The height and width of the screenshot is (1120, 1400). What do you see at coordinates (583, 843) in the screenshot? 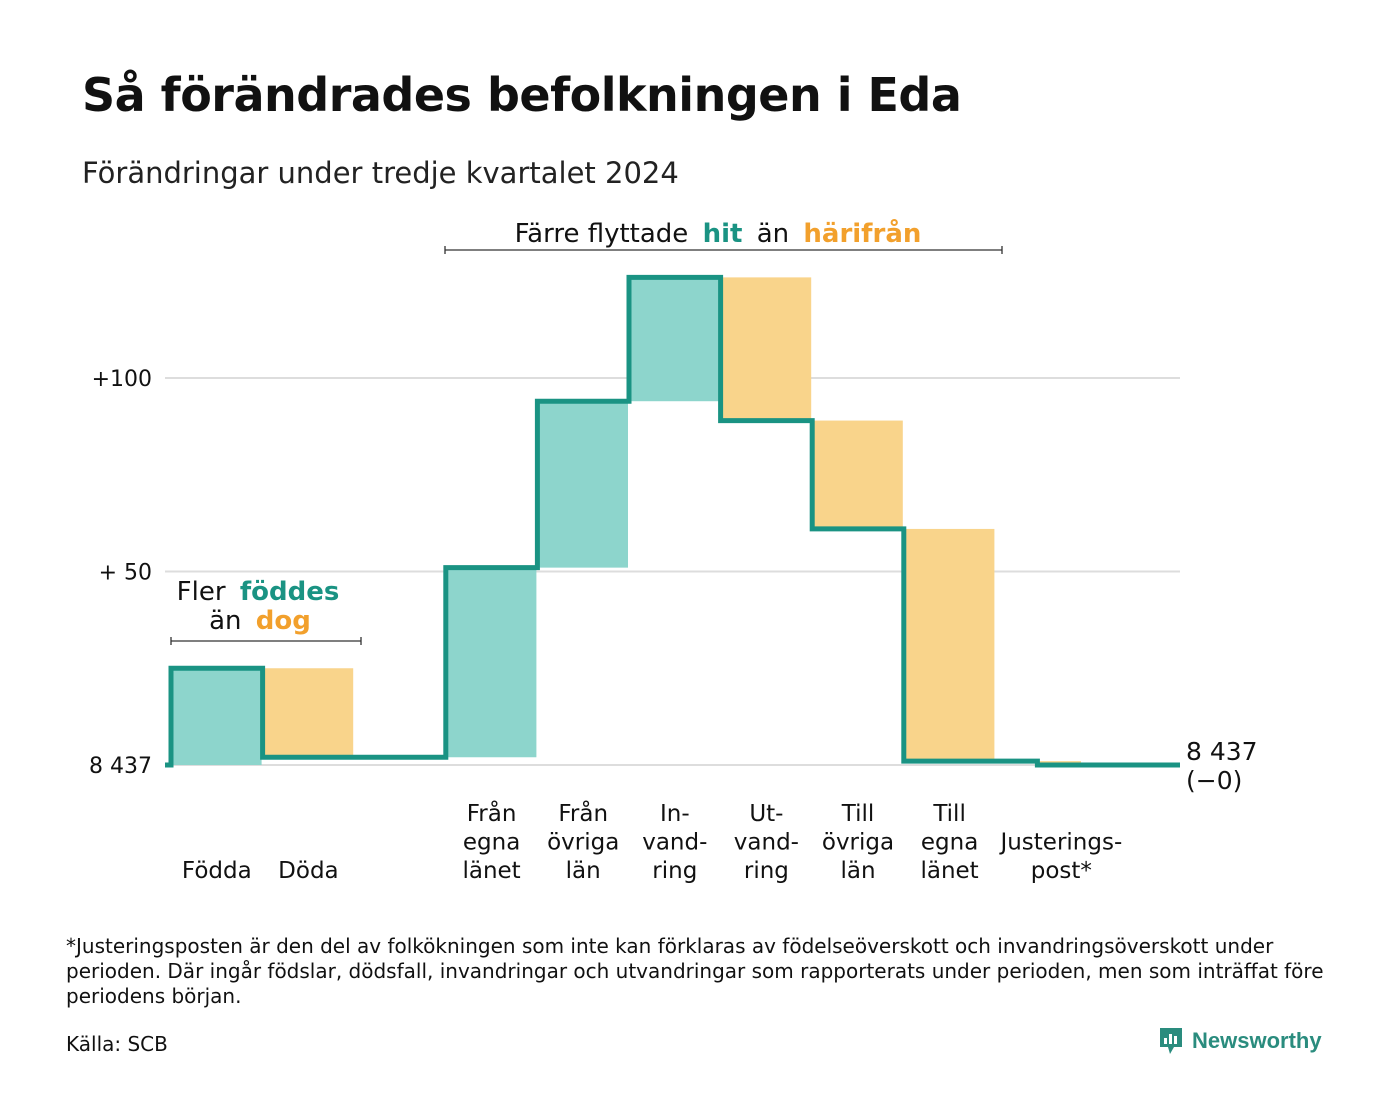
I see `category-label-fran-ovriga: övriga` at bounding box center [583, 843].